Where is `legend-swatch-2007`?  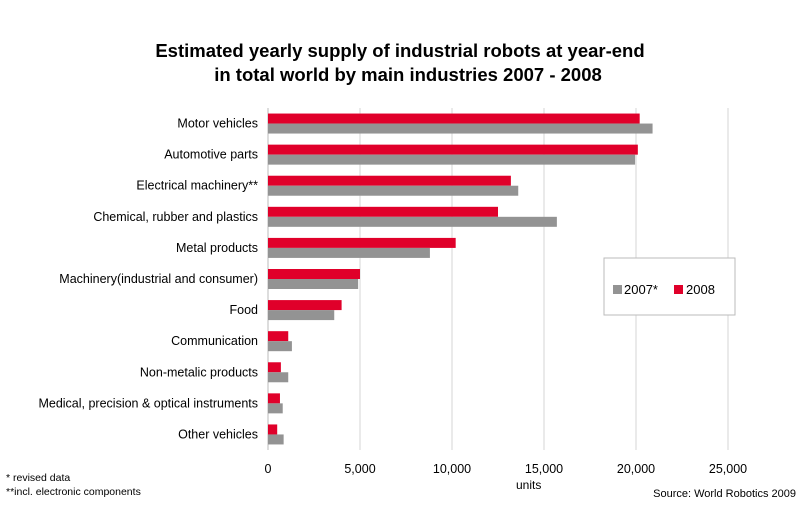
legend-swatch-2007 is located at coordinates (617, 289).